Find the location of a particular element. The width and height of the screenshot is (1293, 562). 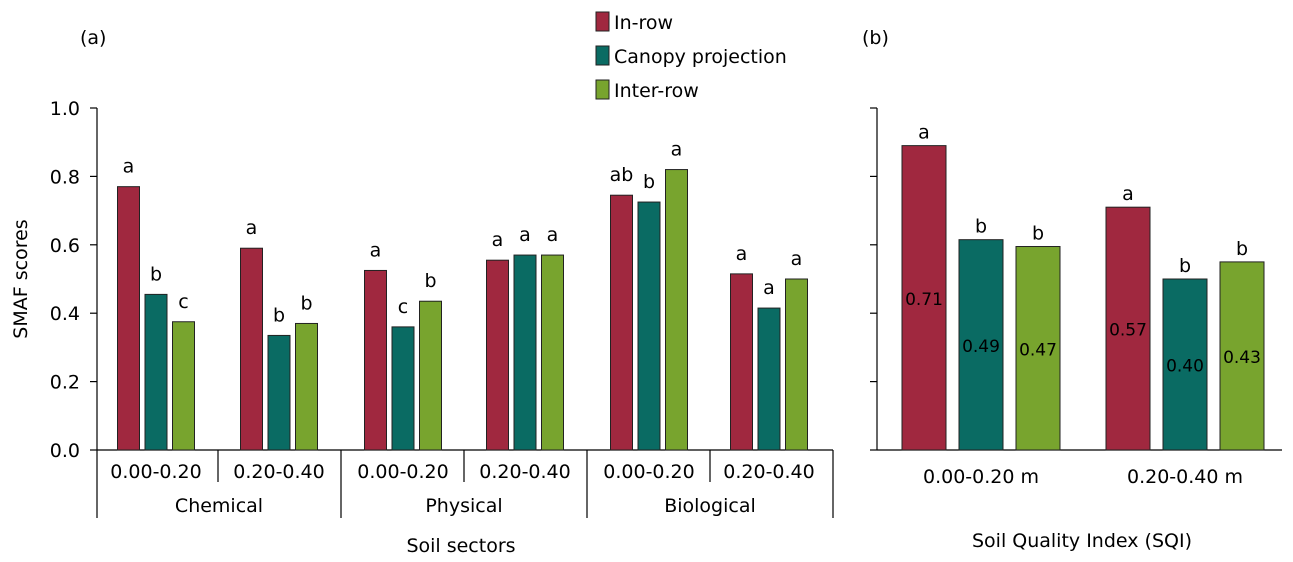

x-category-label: 0.20-0.40 m is located at coordinates (1185, 477).